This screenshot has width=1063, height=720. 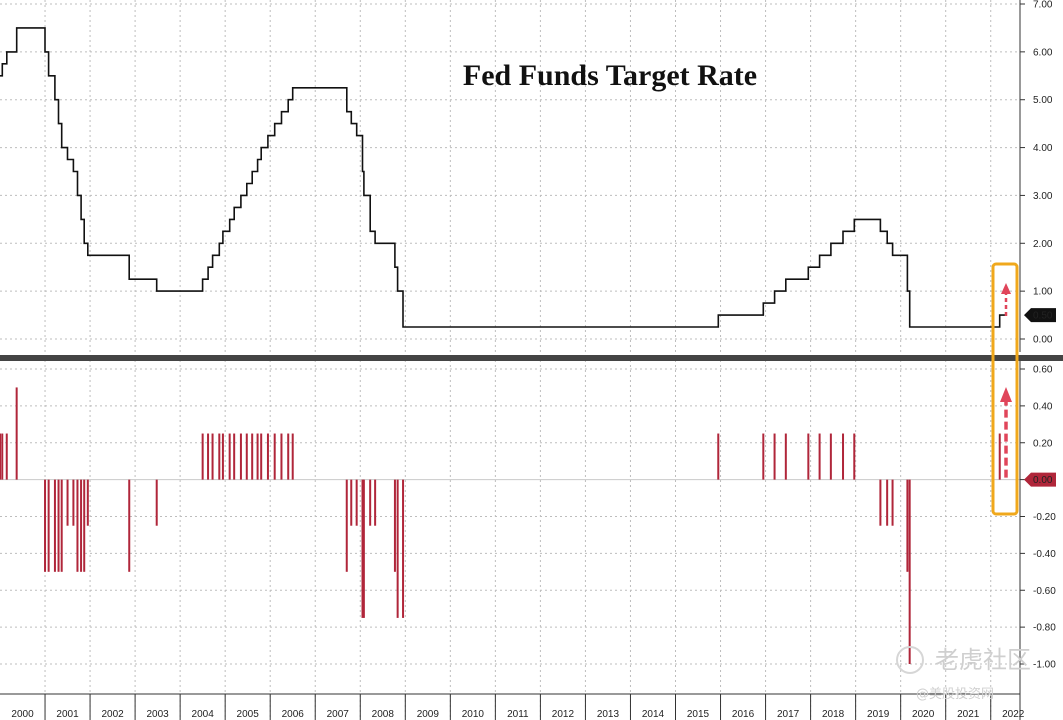 I want to click on arrow-head-top, so click(x=1006, y=288).